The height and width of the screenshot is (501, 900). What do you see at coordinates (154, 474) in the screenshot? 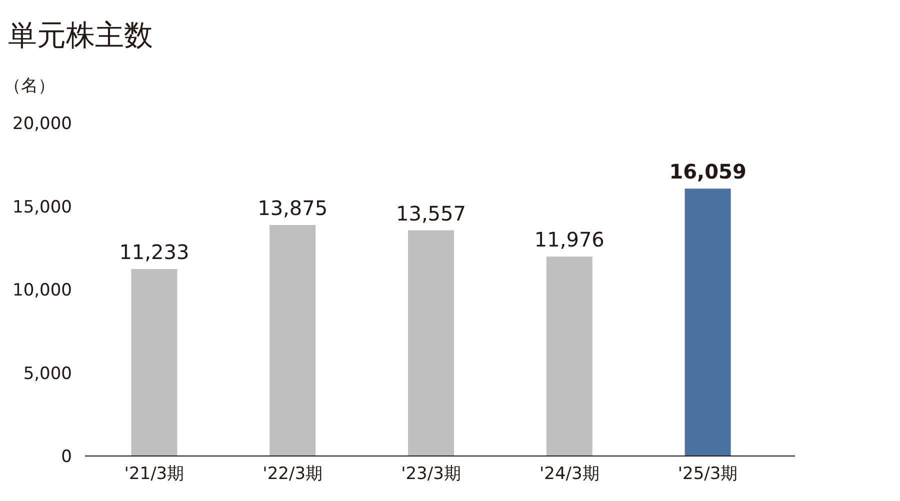
I see `x-tick-label: '21/3期` at bounding box center [154, 474].